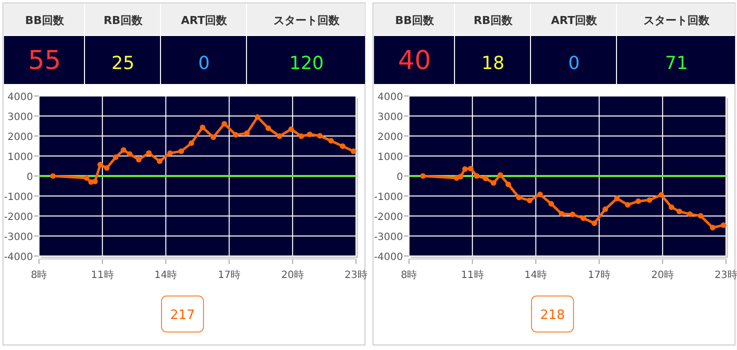  I want to click on data-label: 40, so click(415, 61).